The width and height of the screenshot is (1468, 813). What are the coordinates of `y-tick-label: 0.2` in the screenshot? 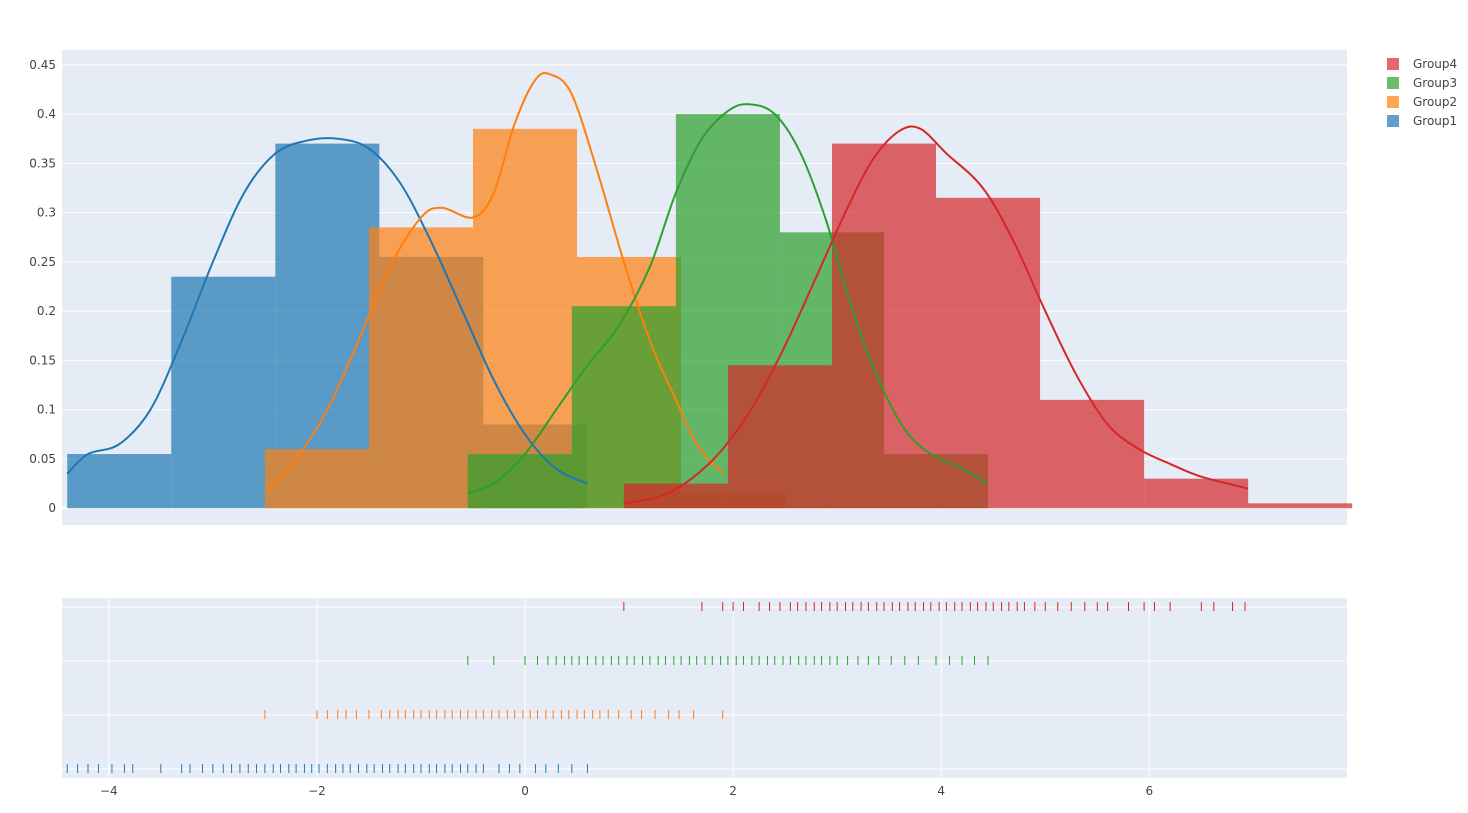 It's located at (46, 311).